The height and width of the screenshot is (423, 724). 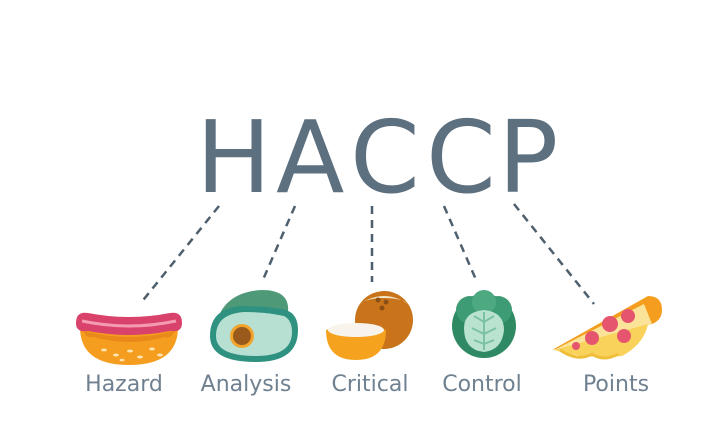 I want to click on cabbage-icon, so click(x=484, y=324).